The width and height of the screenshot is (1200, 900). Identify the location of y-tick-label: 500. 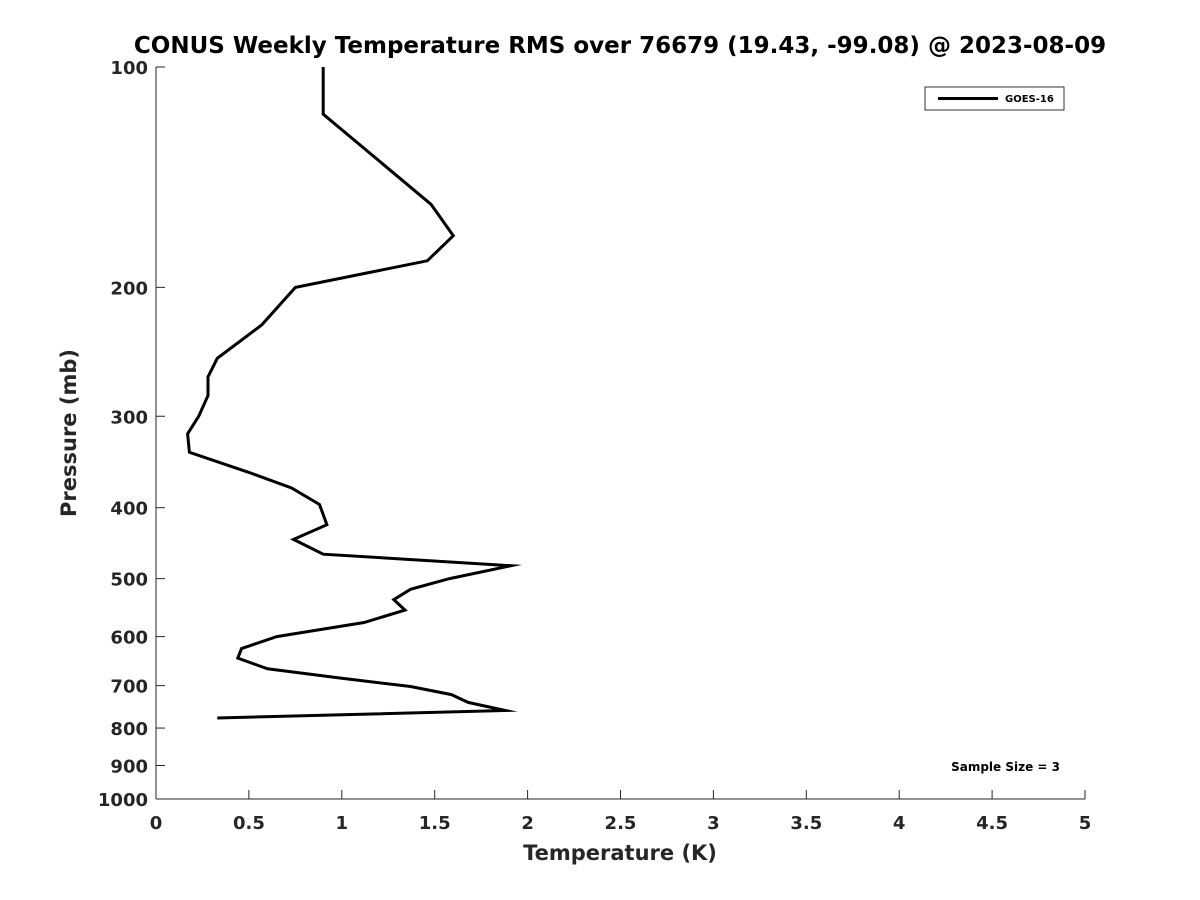
(129, 580).